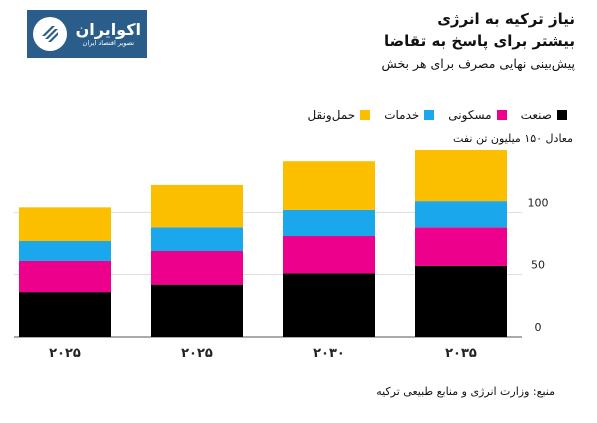 Image resolution: width=597 pixels, height=423 pixels. I want to click on y-tick-label: 100, so click(538, 202).